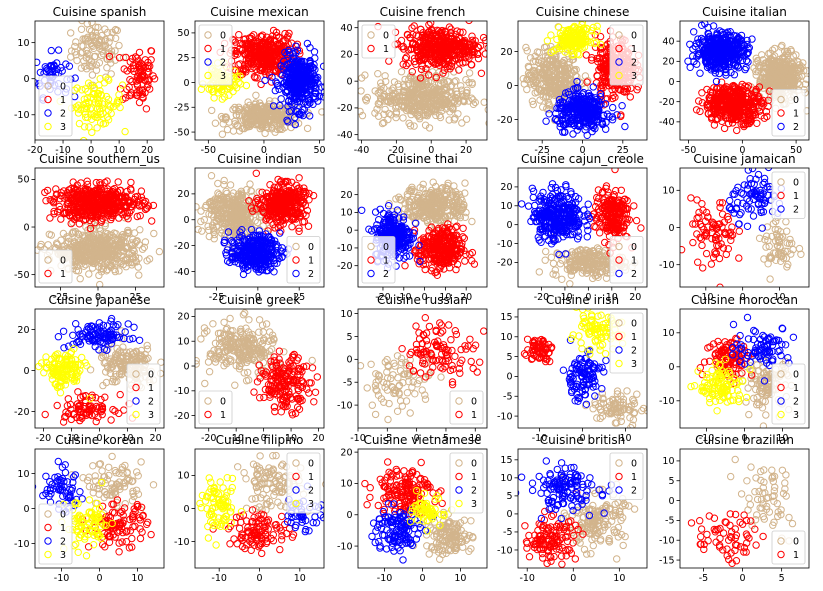 The height and width of the screenshot is (591, 823). Describe the element at coordinates (744, 12) in the screenshot. I see `subplot-title: Cuisine italian` at that location.